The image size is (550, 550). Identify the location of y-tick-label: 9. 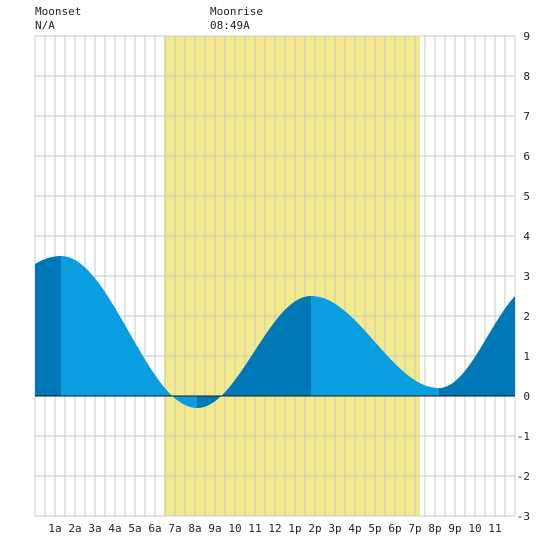
(526, 36).